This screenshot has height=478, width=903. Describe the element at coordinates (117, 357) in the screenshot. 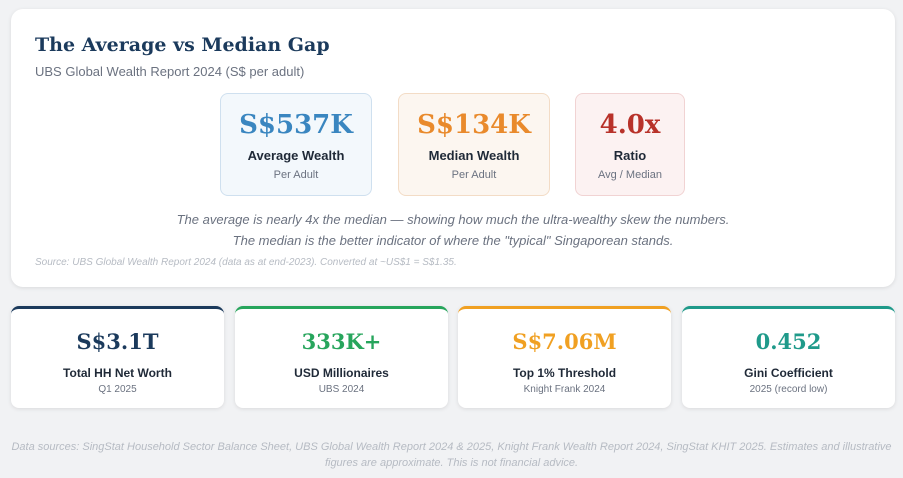

I see `kpi-card-total-net-worth: S$3.1T Total HH Net Worth Q1 2025` at that location.